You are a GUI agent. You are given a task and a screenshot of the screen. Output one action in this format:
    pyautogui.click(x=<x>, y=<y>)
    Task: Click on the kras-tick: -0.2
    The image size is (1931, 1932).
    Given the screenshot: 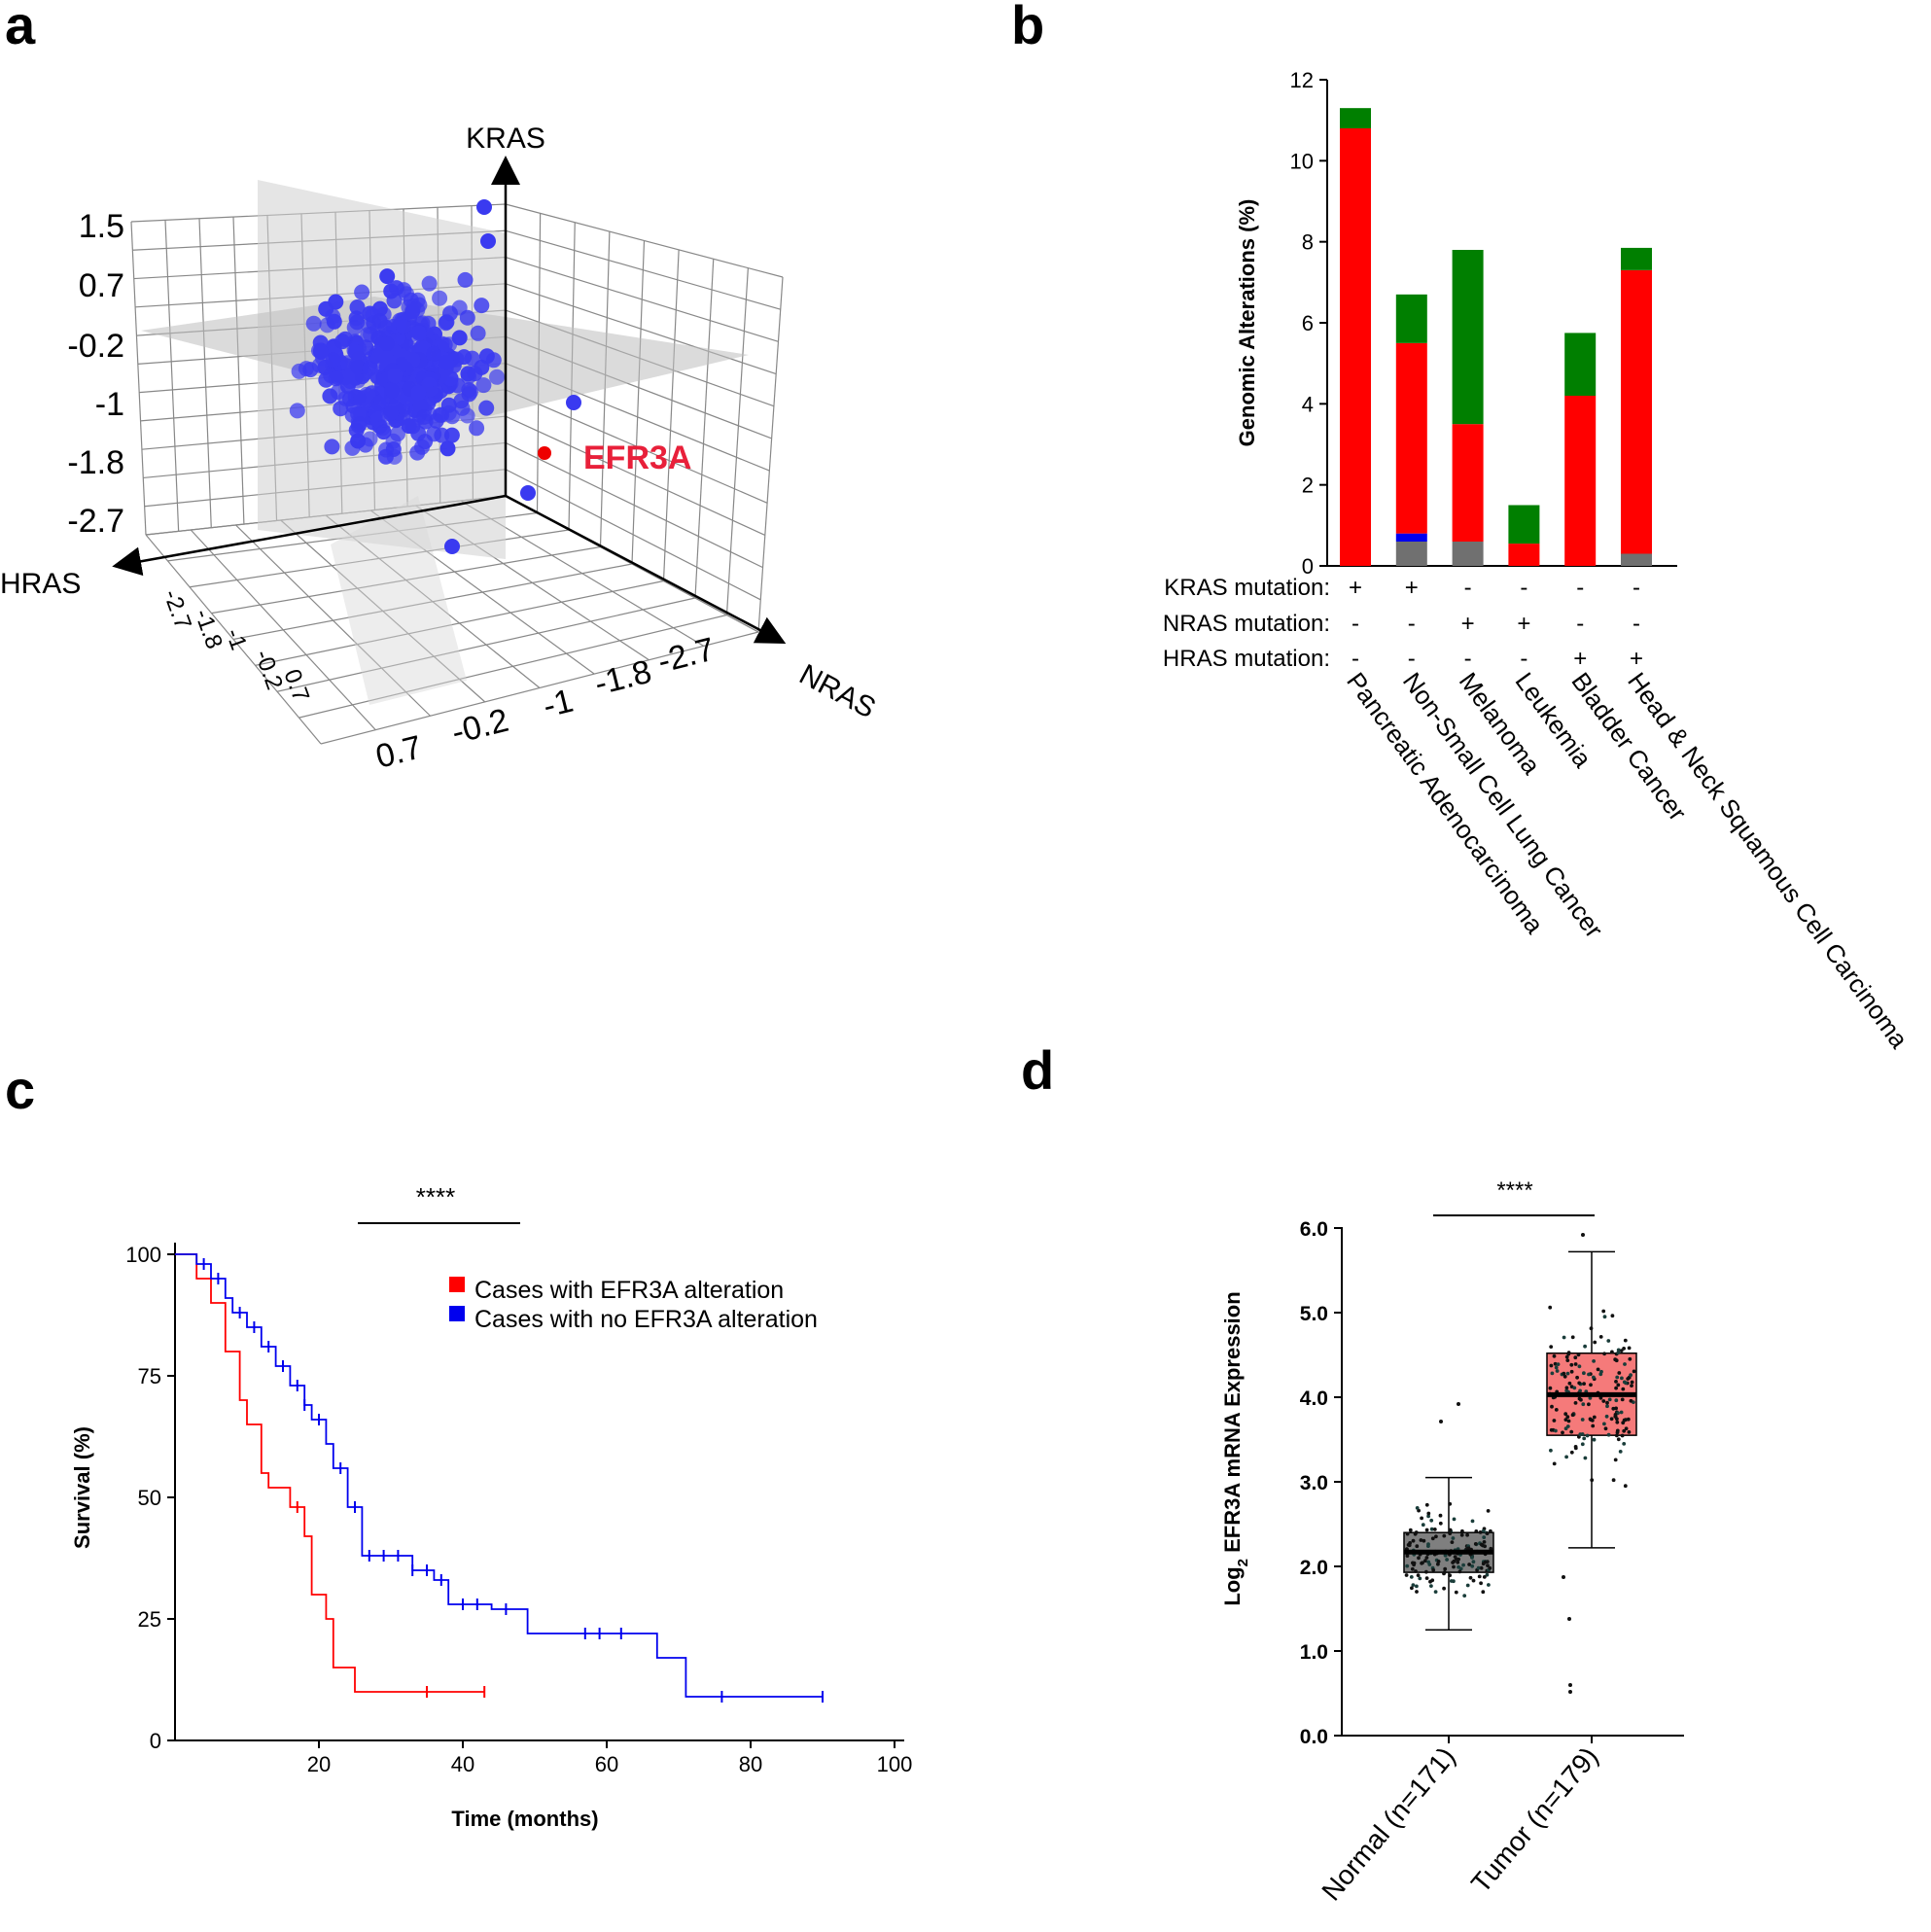 What is the action you would take?
    pyautogui.click(x=95, y=346)
    